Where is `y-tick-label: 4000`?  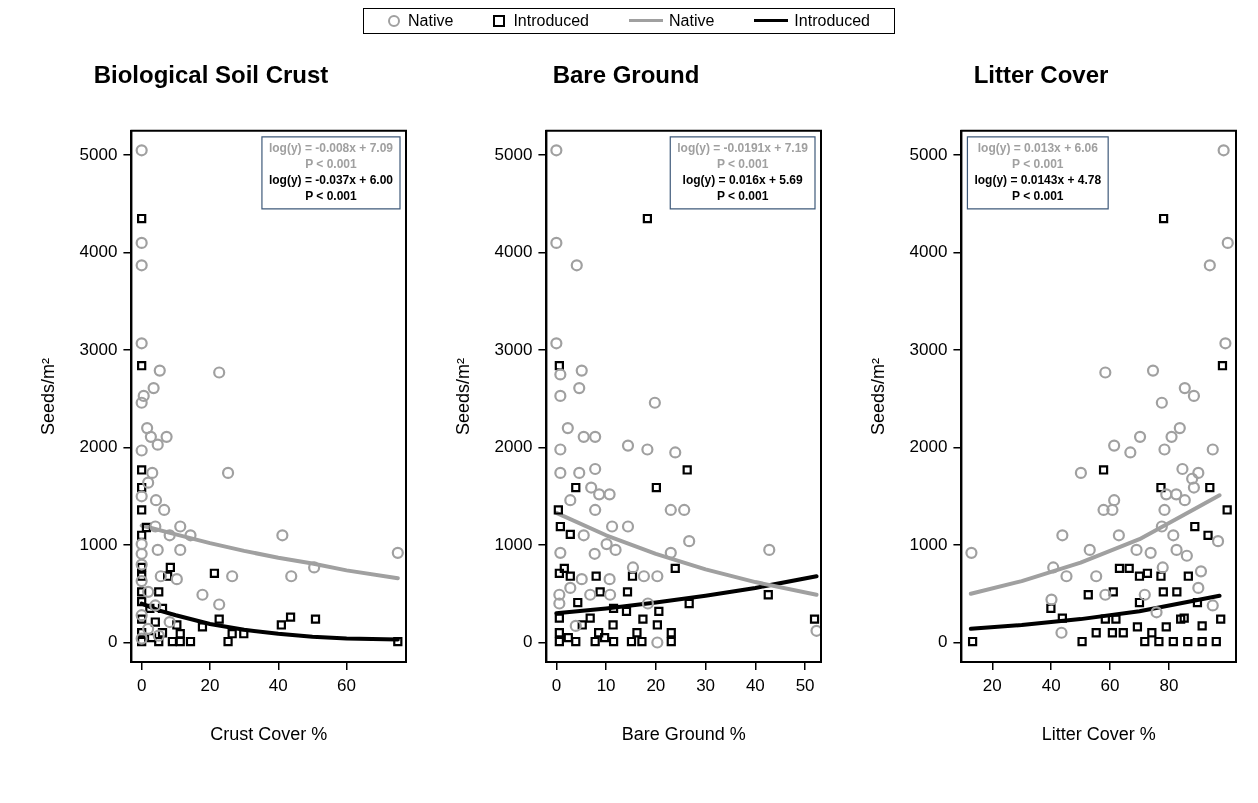
y-tick-label: 4000 is located at coordinates (513, 252).